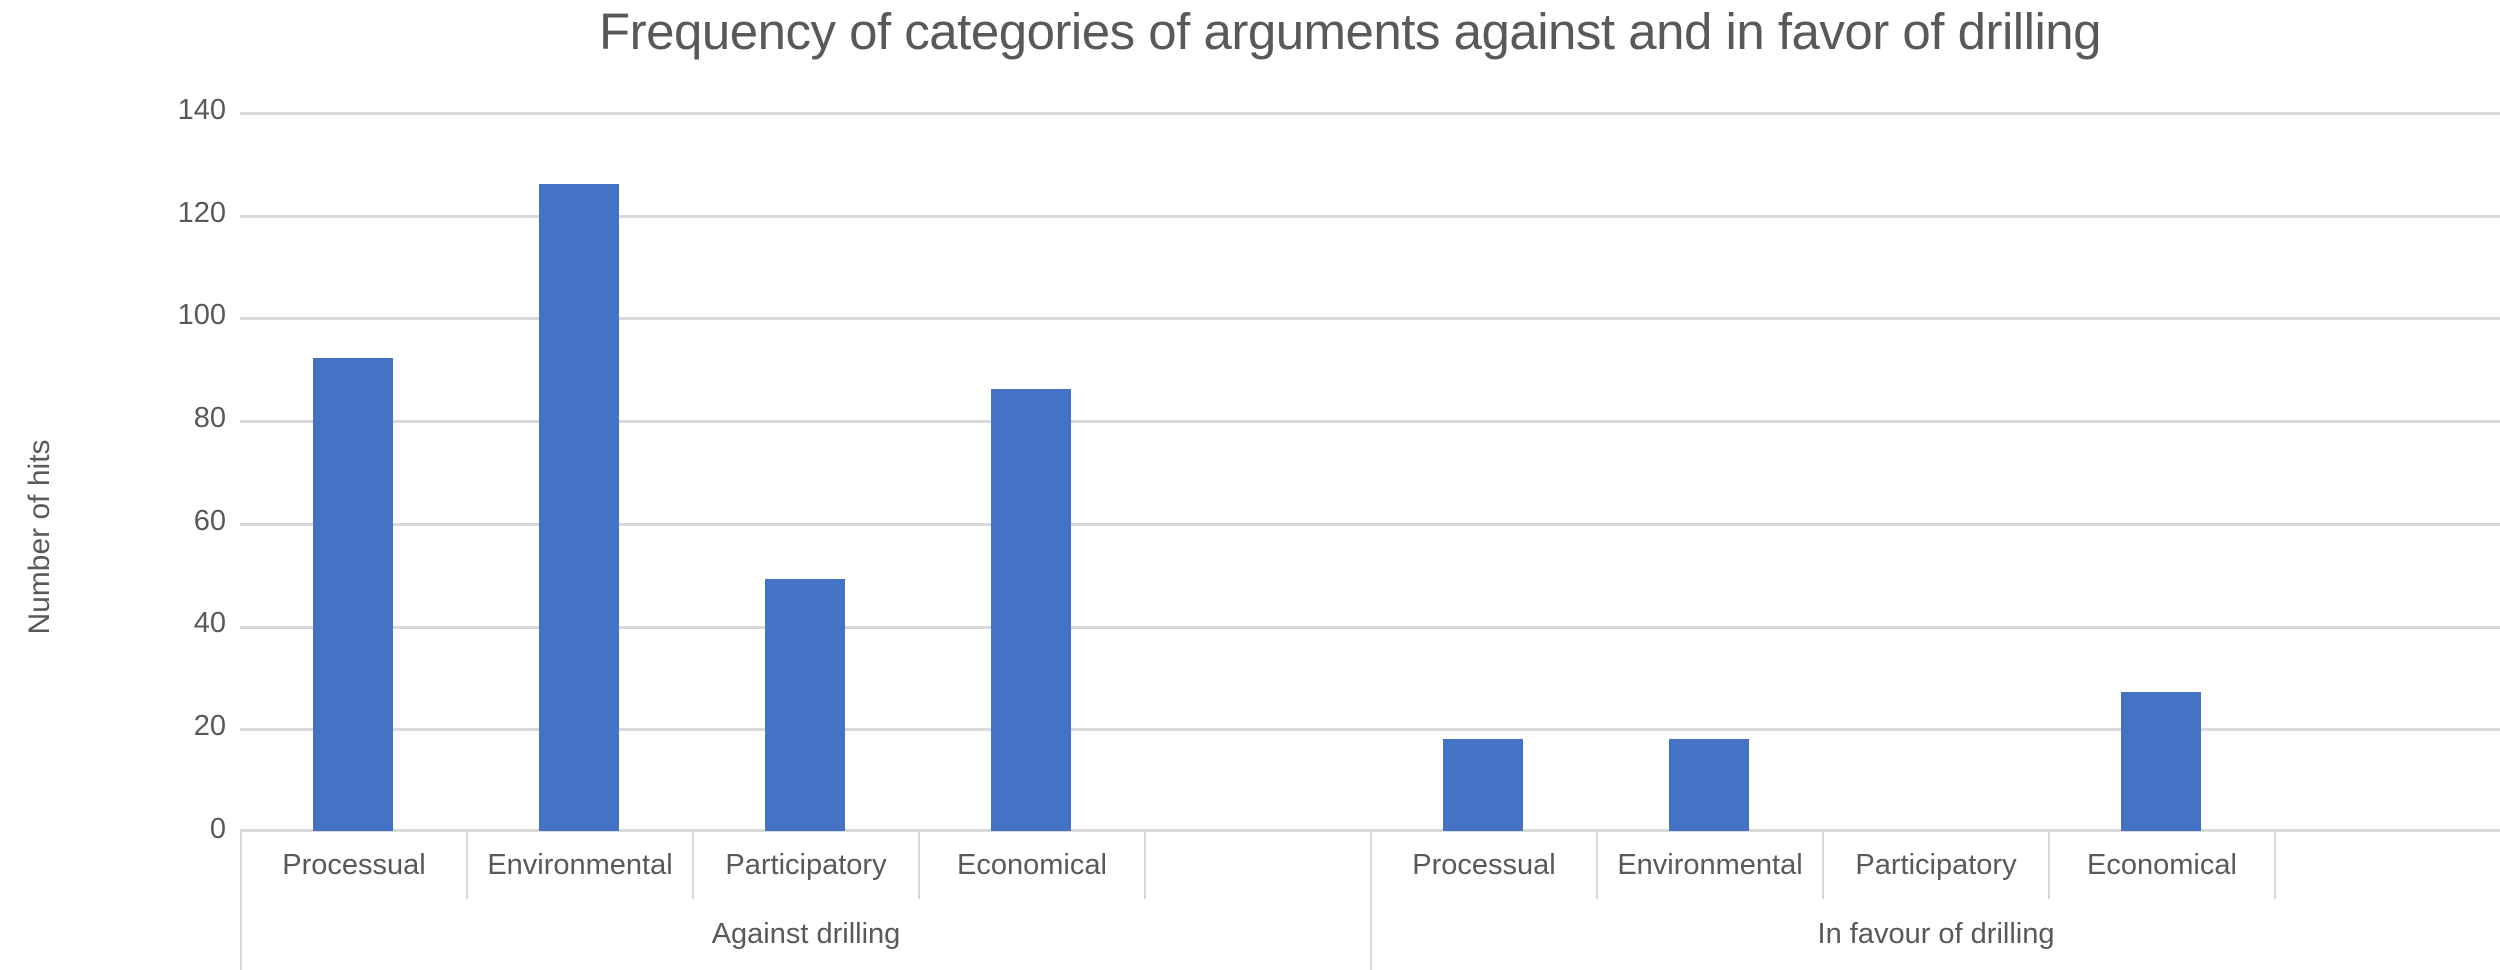 The width and height of the screenshot is (2500, 970). I want to click on bar-against-processual, so click(353, 594).